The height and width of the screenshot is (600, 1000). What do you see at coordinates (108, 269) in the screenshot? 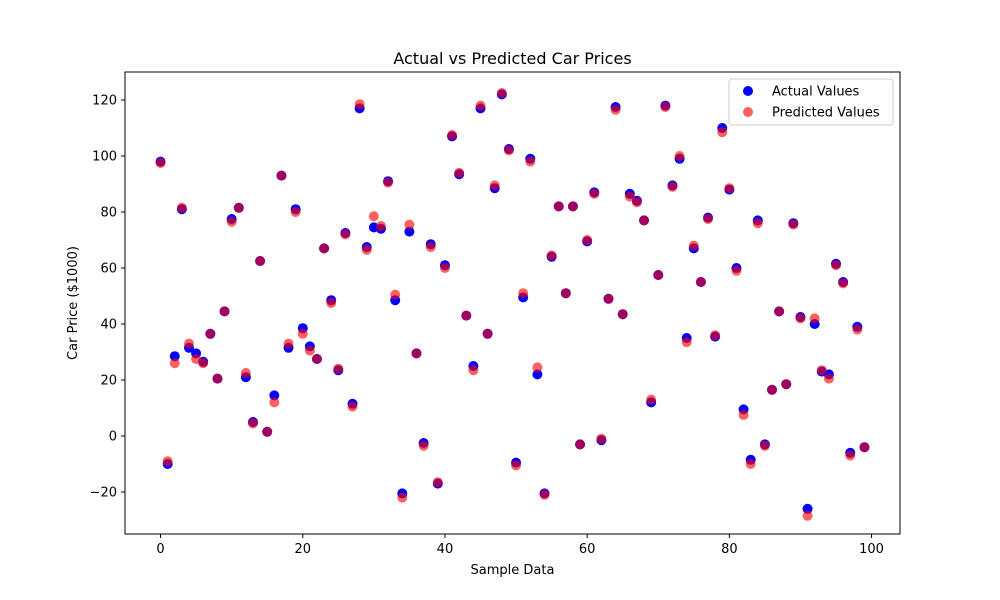
I see `y-tick-label: 60` at bounding box center [108, 269].